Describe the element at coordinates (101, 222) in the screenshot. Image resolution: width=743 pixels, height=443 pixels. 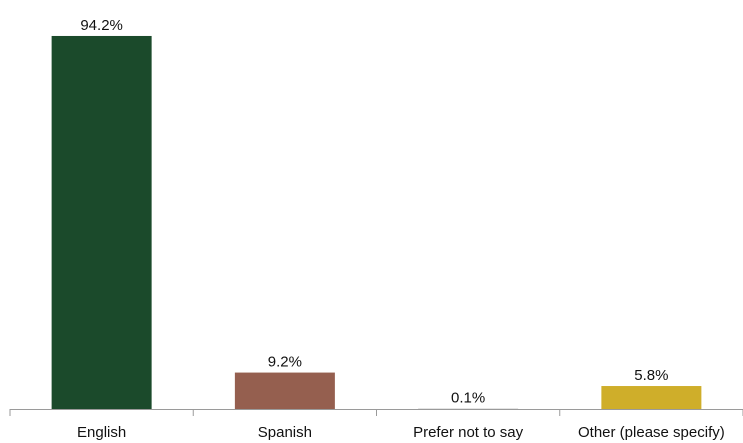
I see `bar-english` at that location.